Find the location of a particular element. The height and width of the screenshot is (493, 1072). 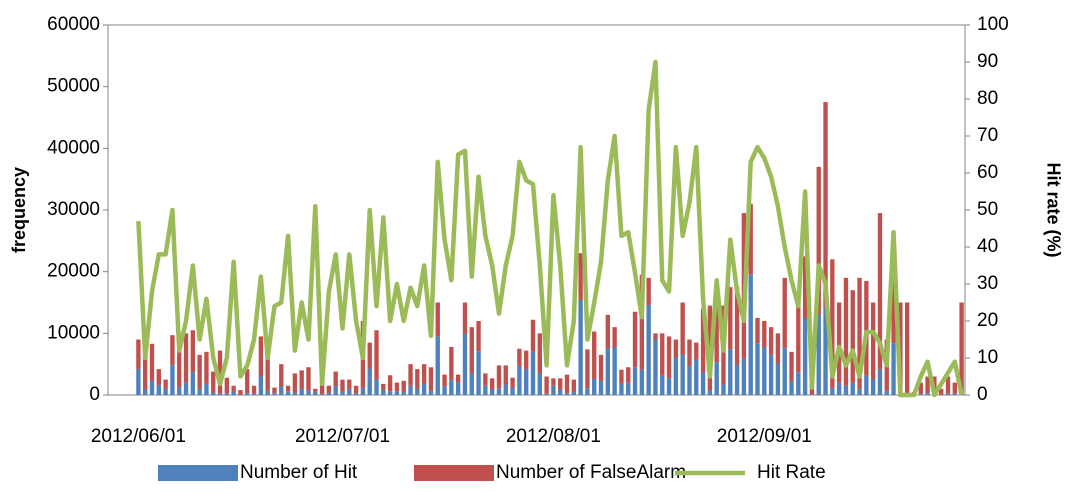

y2-tick-label: 10 is located at coordinates (987, 357).